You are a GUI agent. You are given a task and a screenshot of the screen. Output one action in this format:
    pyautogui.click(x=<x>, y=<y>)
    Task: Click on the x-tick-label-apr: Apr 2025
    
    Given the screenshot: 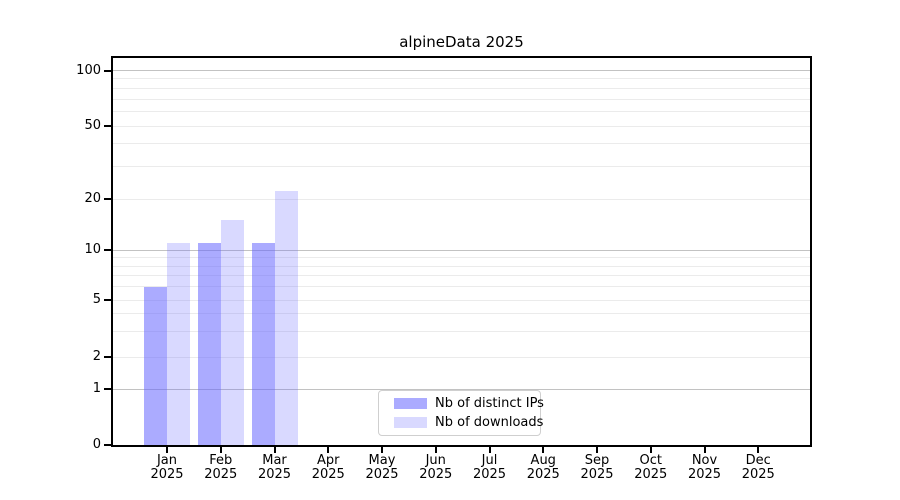 What is the action you would take?
    pyautogui.click(x=328, y=468)
    